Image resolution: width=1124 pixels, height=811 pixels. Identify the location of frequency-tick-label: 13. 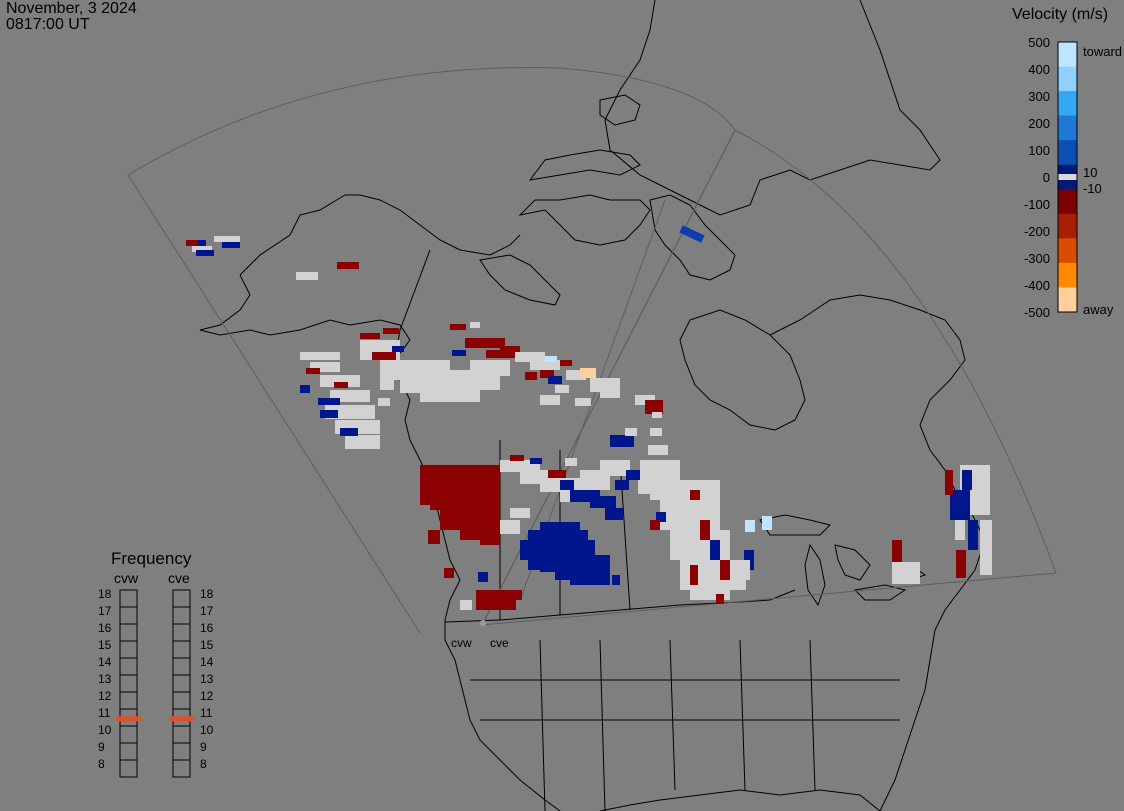
(207, 679).